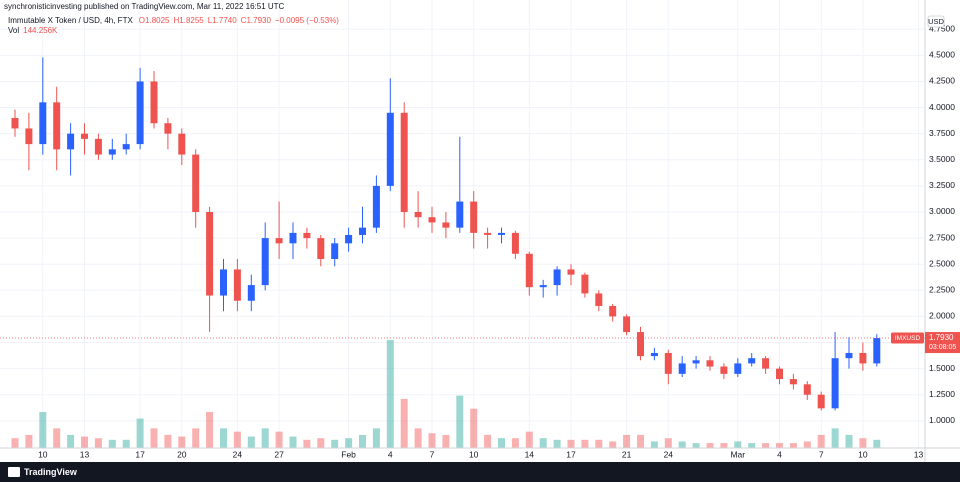  What do you see at coordinates (480, 472) in the screenshot?
I see `footer-bar` at bounding box center [480, 472].